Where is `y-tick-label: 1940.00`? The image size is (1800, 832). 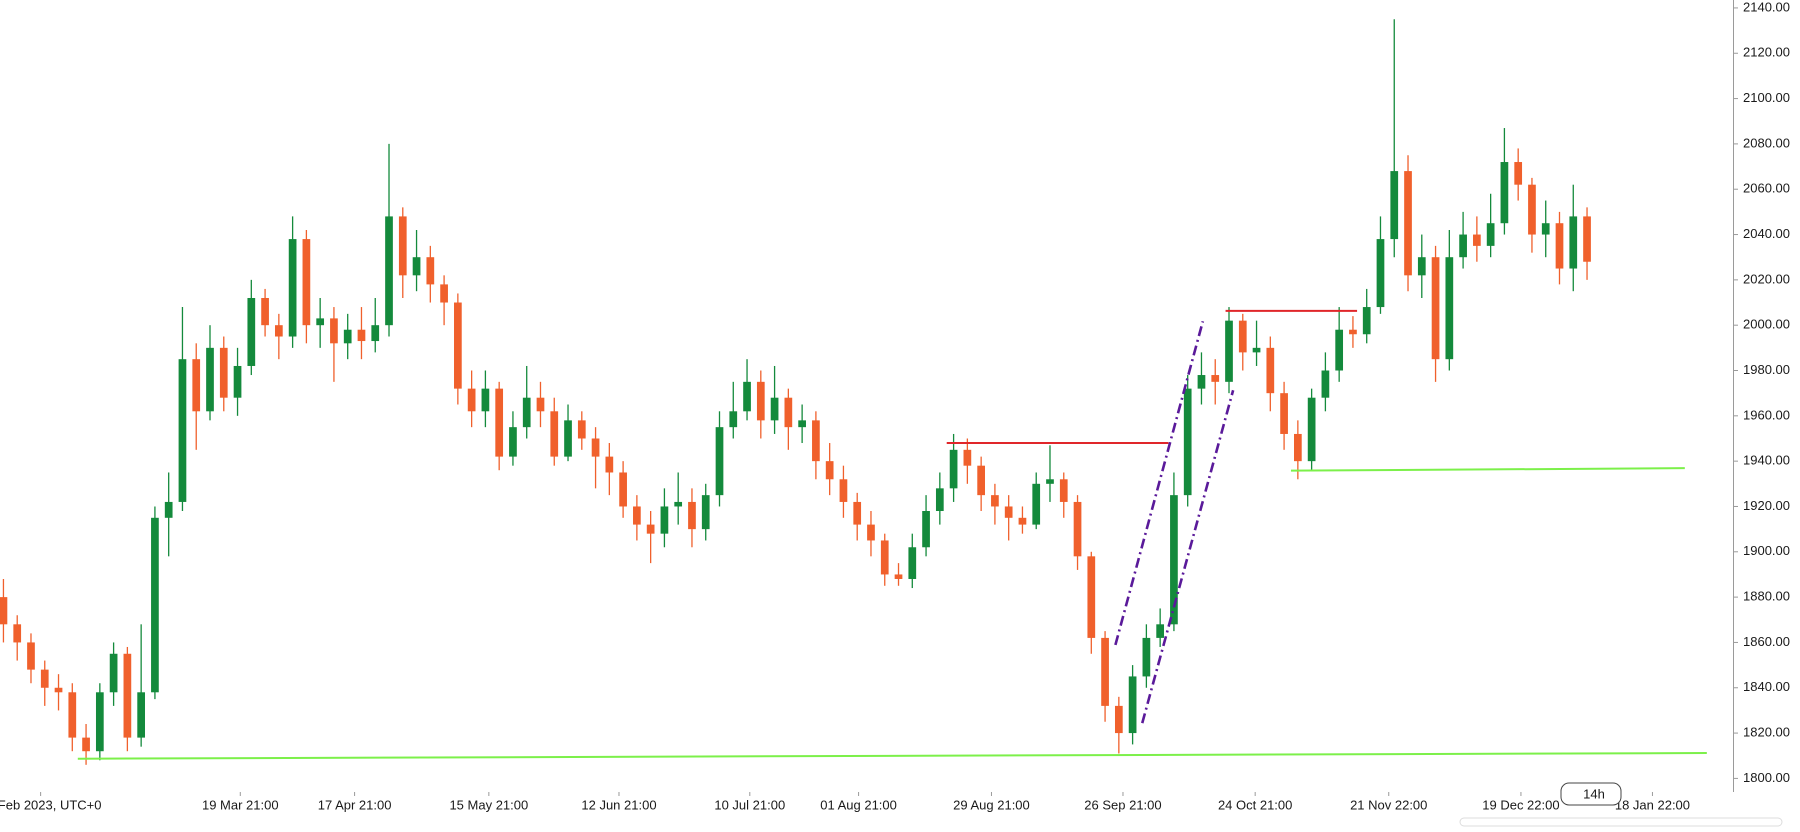 y-tick-label: 1940.00 is located at coordinates (1766, 460).